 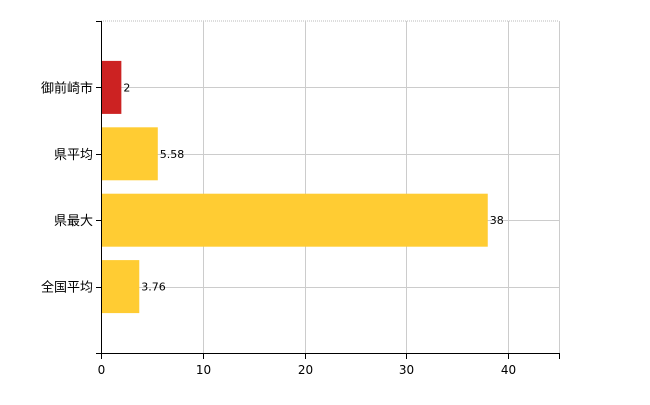 What do you see at coordinates (73, 155) in the screenshot?
I see `category-label-2: 県平均` at bounding box center [73, 155].